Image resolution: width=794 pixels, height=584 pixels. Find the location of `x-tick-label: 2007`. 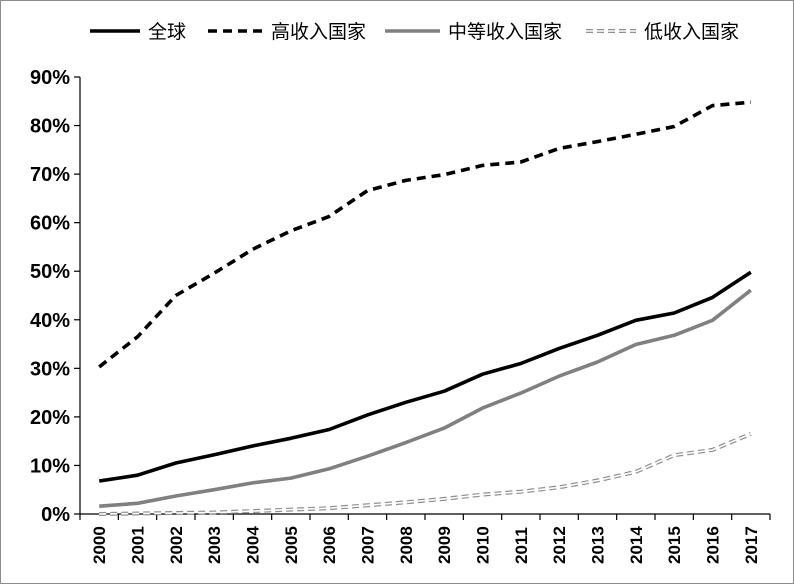

x-tick-label: 2007 is located at coordinates (368, 545).